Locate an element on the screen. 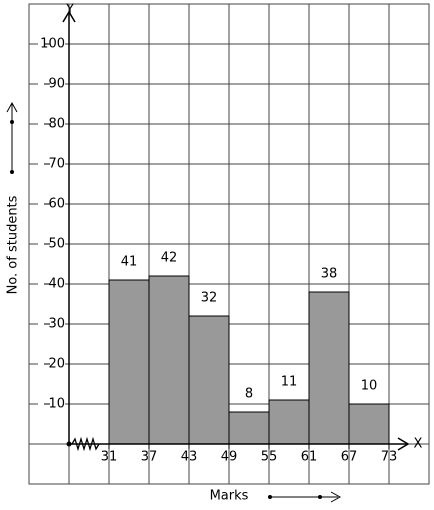  x-tick-label: 55 is located at coordinates (269, 457).